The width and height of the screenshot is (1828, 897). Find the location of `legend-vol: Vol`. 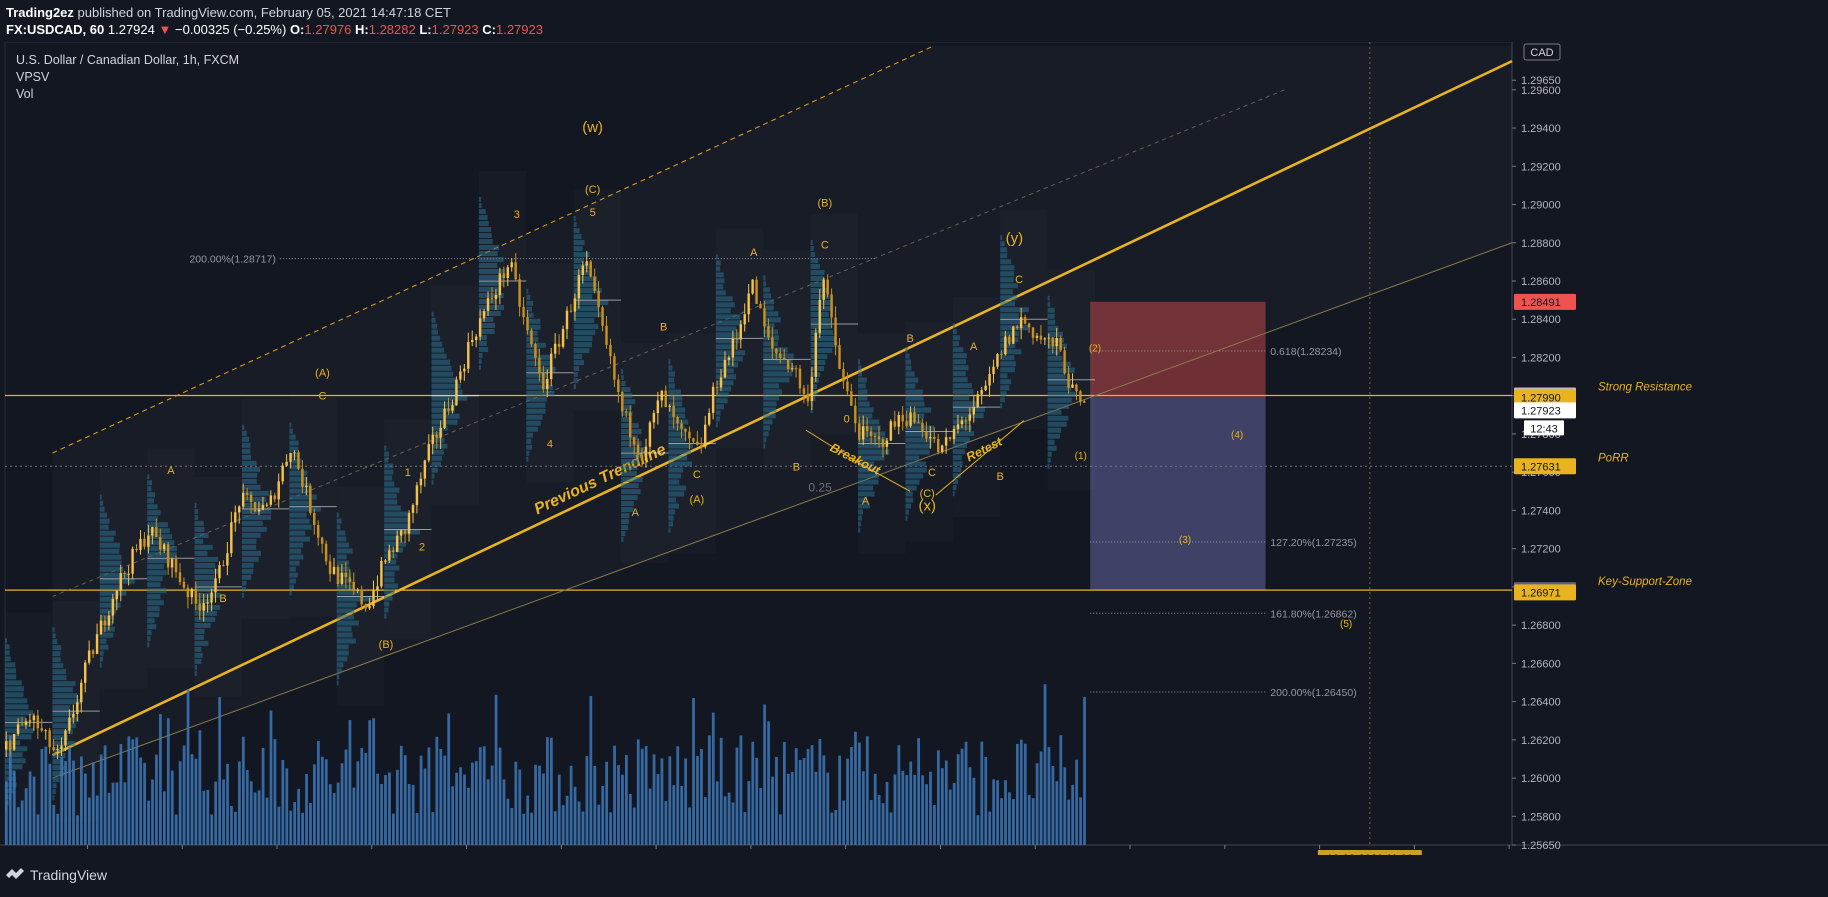

legend-vol: Vol is located at coordinates (25, 94).